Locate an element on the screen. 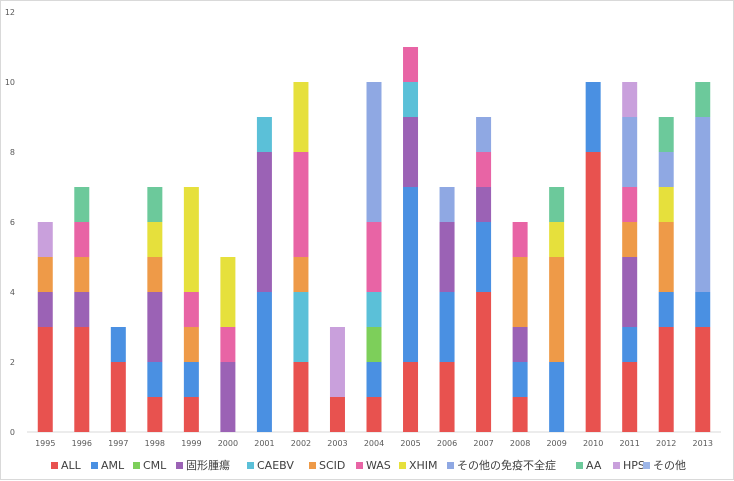 Image resolution: width=734 pixels, height=481 pixels. legend-label: CAEBV is located at coordinates (275, 465).